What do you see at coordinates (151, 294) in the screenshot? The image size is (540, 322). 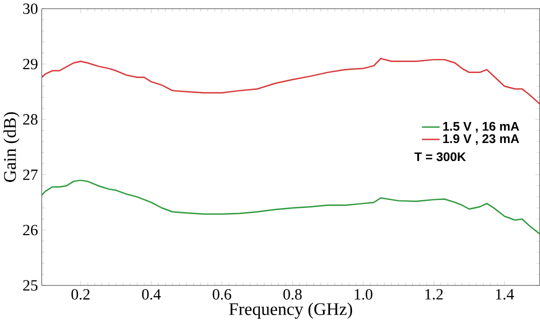 I see `x-tick-label: 0.4` at bounding box center [151, 294].